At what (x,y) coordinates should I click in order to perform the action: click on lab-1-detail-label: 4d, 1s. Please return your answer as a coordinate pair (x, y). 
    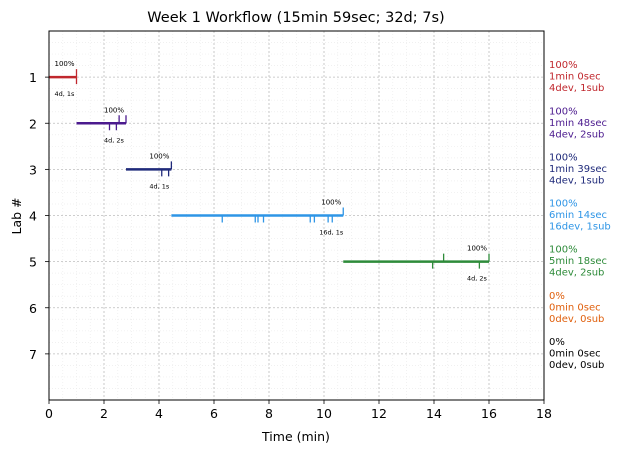
    Looking at the image, I should click on (65, 94).